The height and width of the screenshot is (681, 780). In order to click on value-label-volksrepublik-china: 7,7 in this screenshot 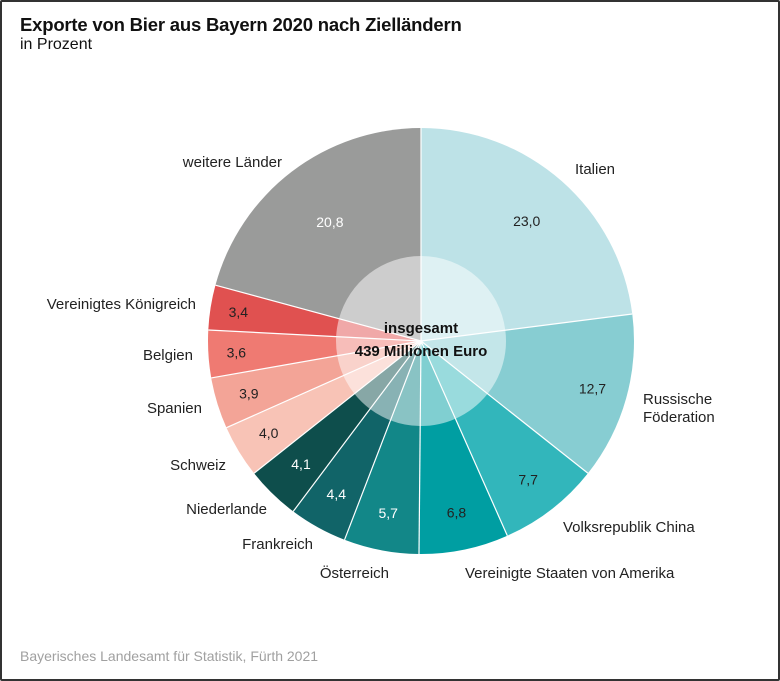, I will do `click(528, 479)`.